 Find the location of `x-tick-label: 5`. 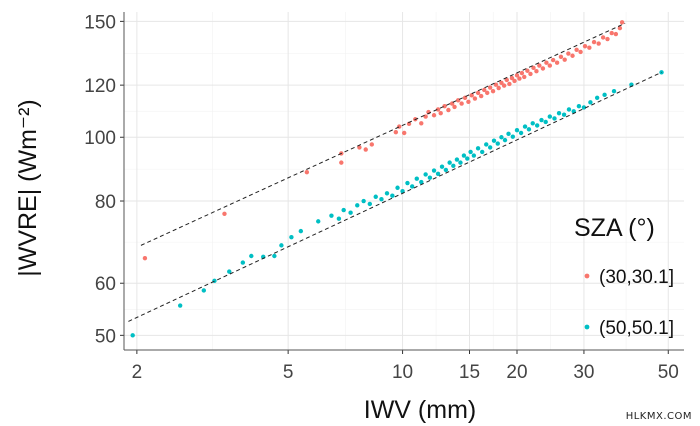

x-tick-label: 5 is located at coordinates (288, 372).